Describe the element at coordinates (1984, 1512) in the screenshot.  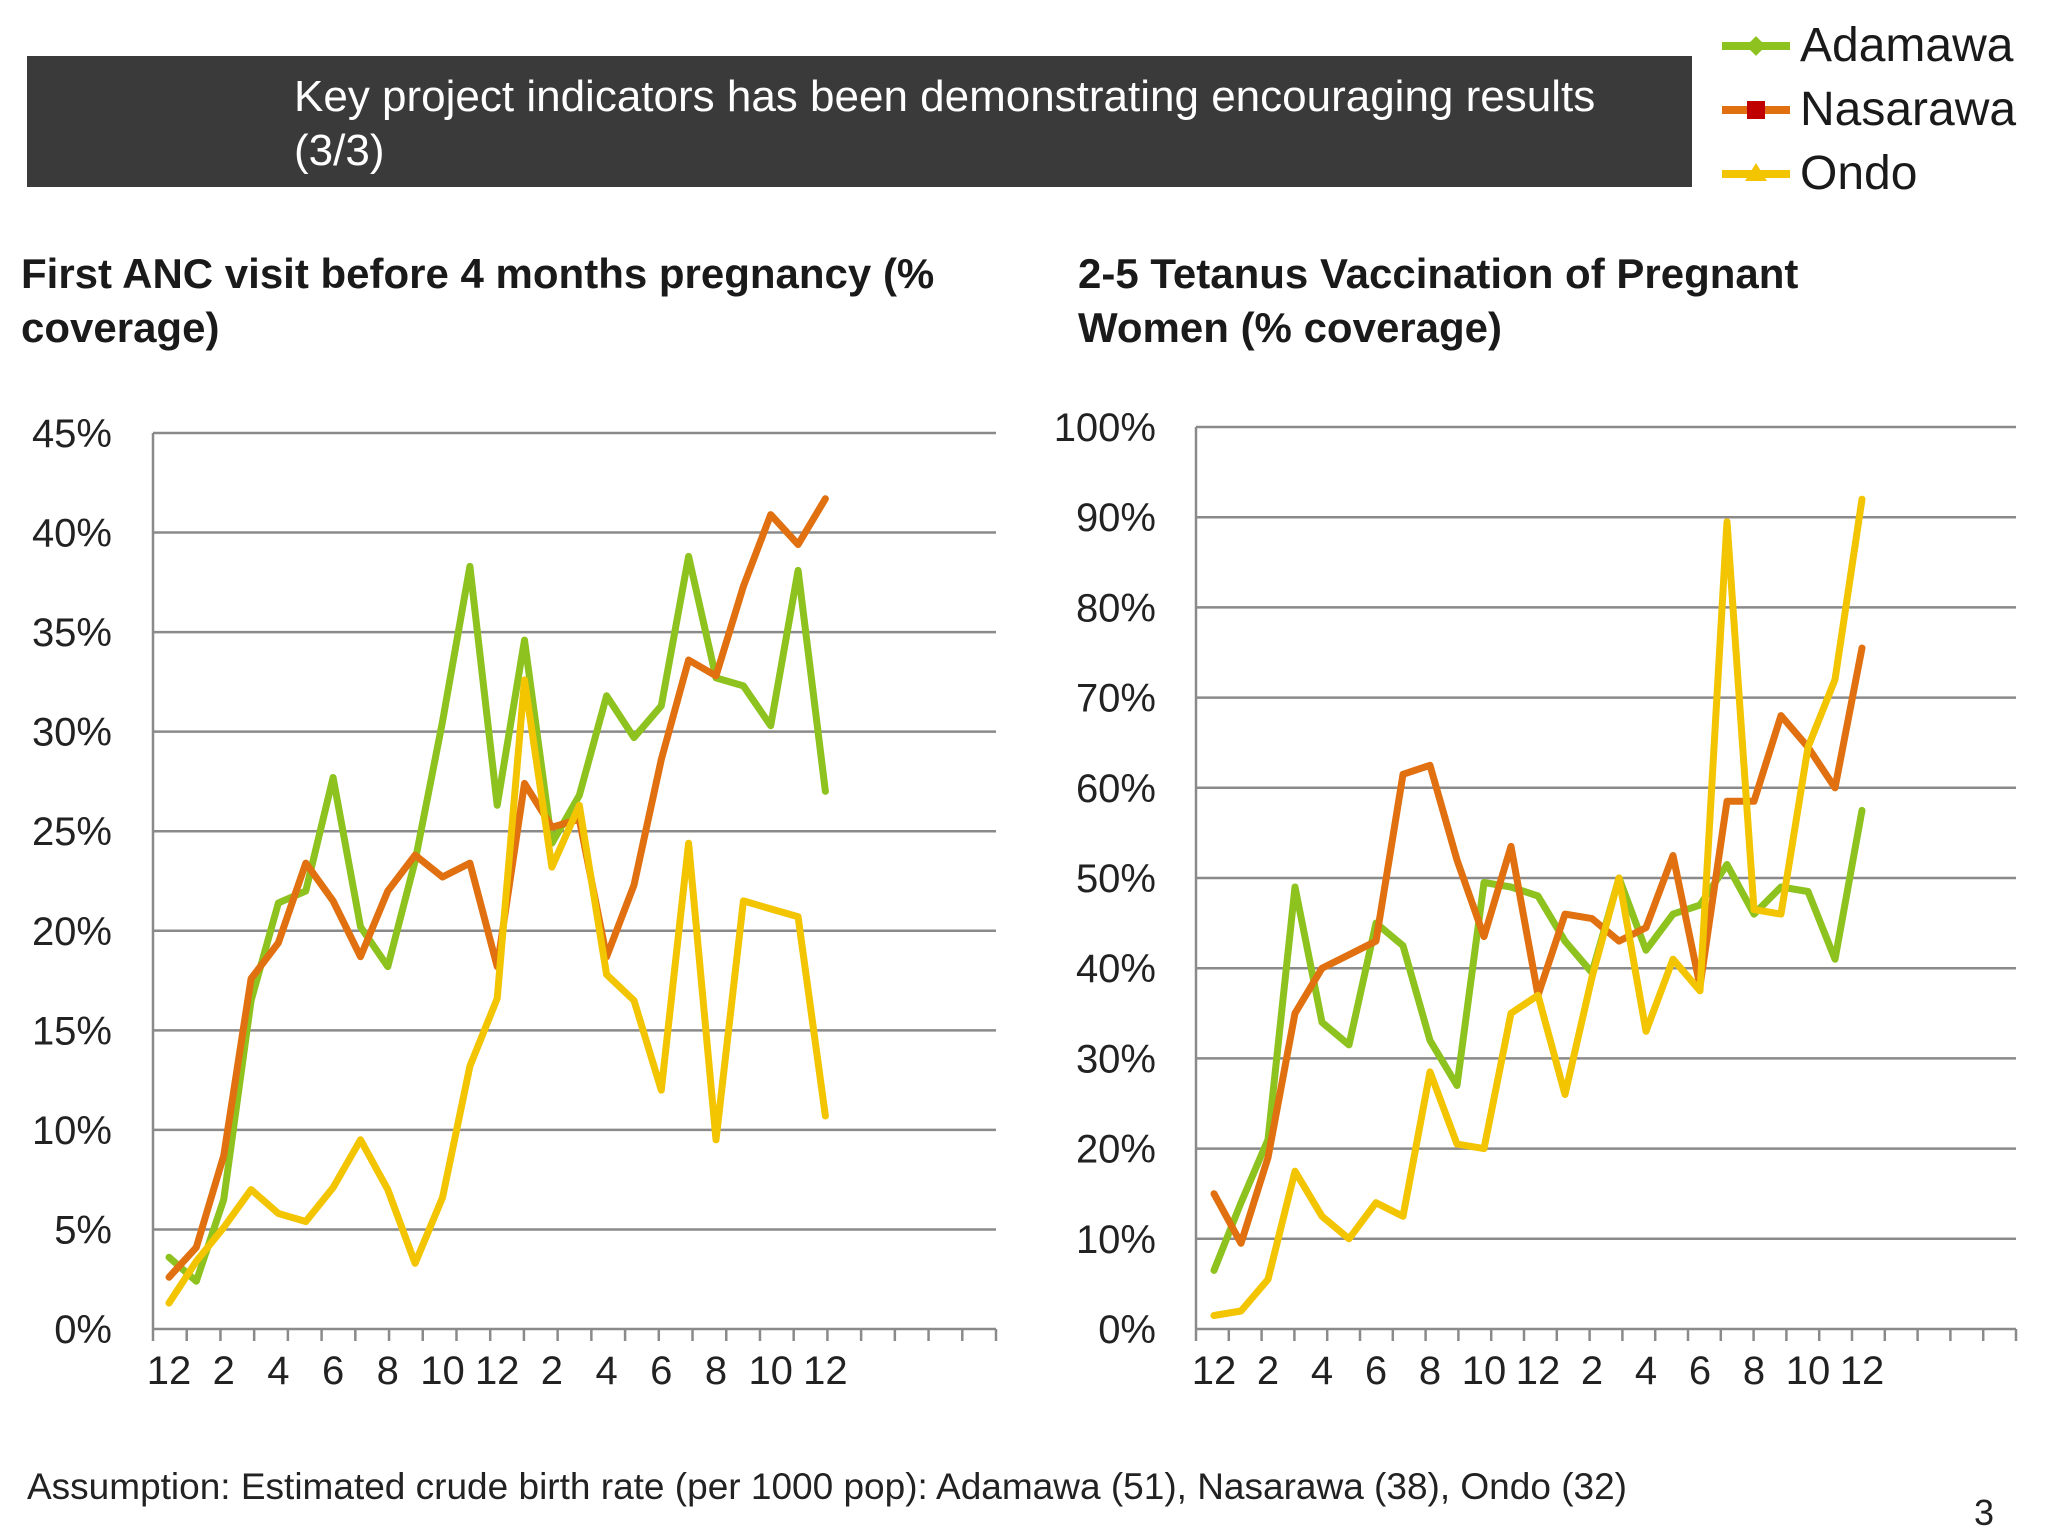
I see `page-number: 3` at that location.